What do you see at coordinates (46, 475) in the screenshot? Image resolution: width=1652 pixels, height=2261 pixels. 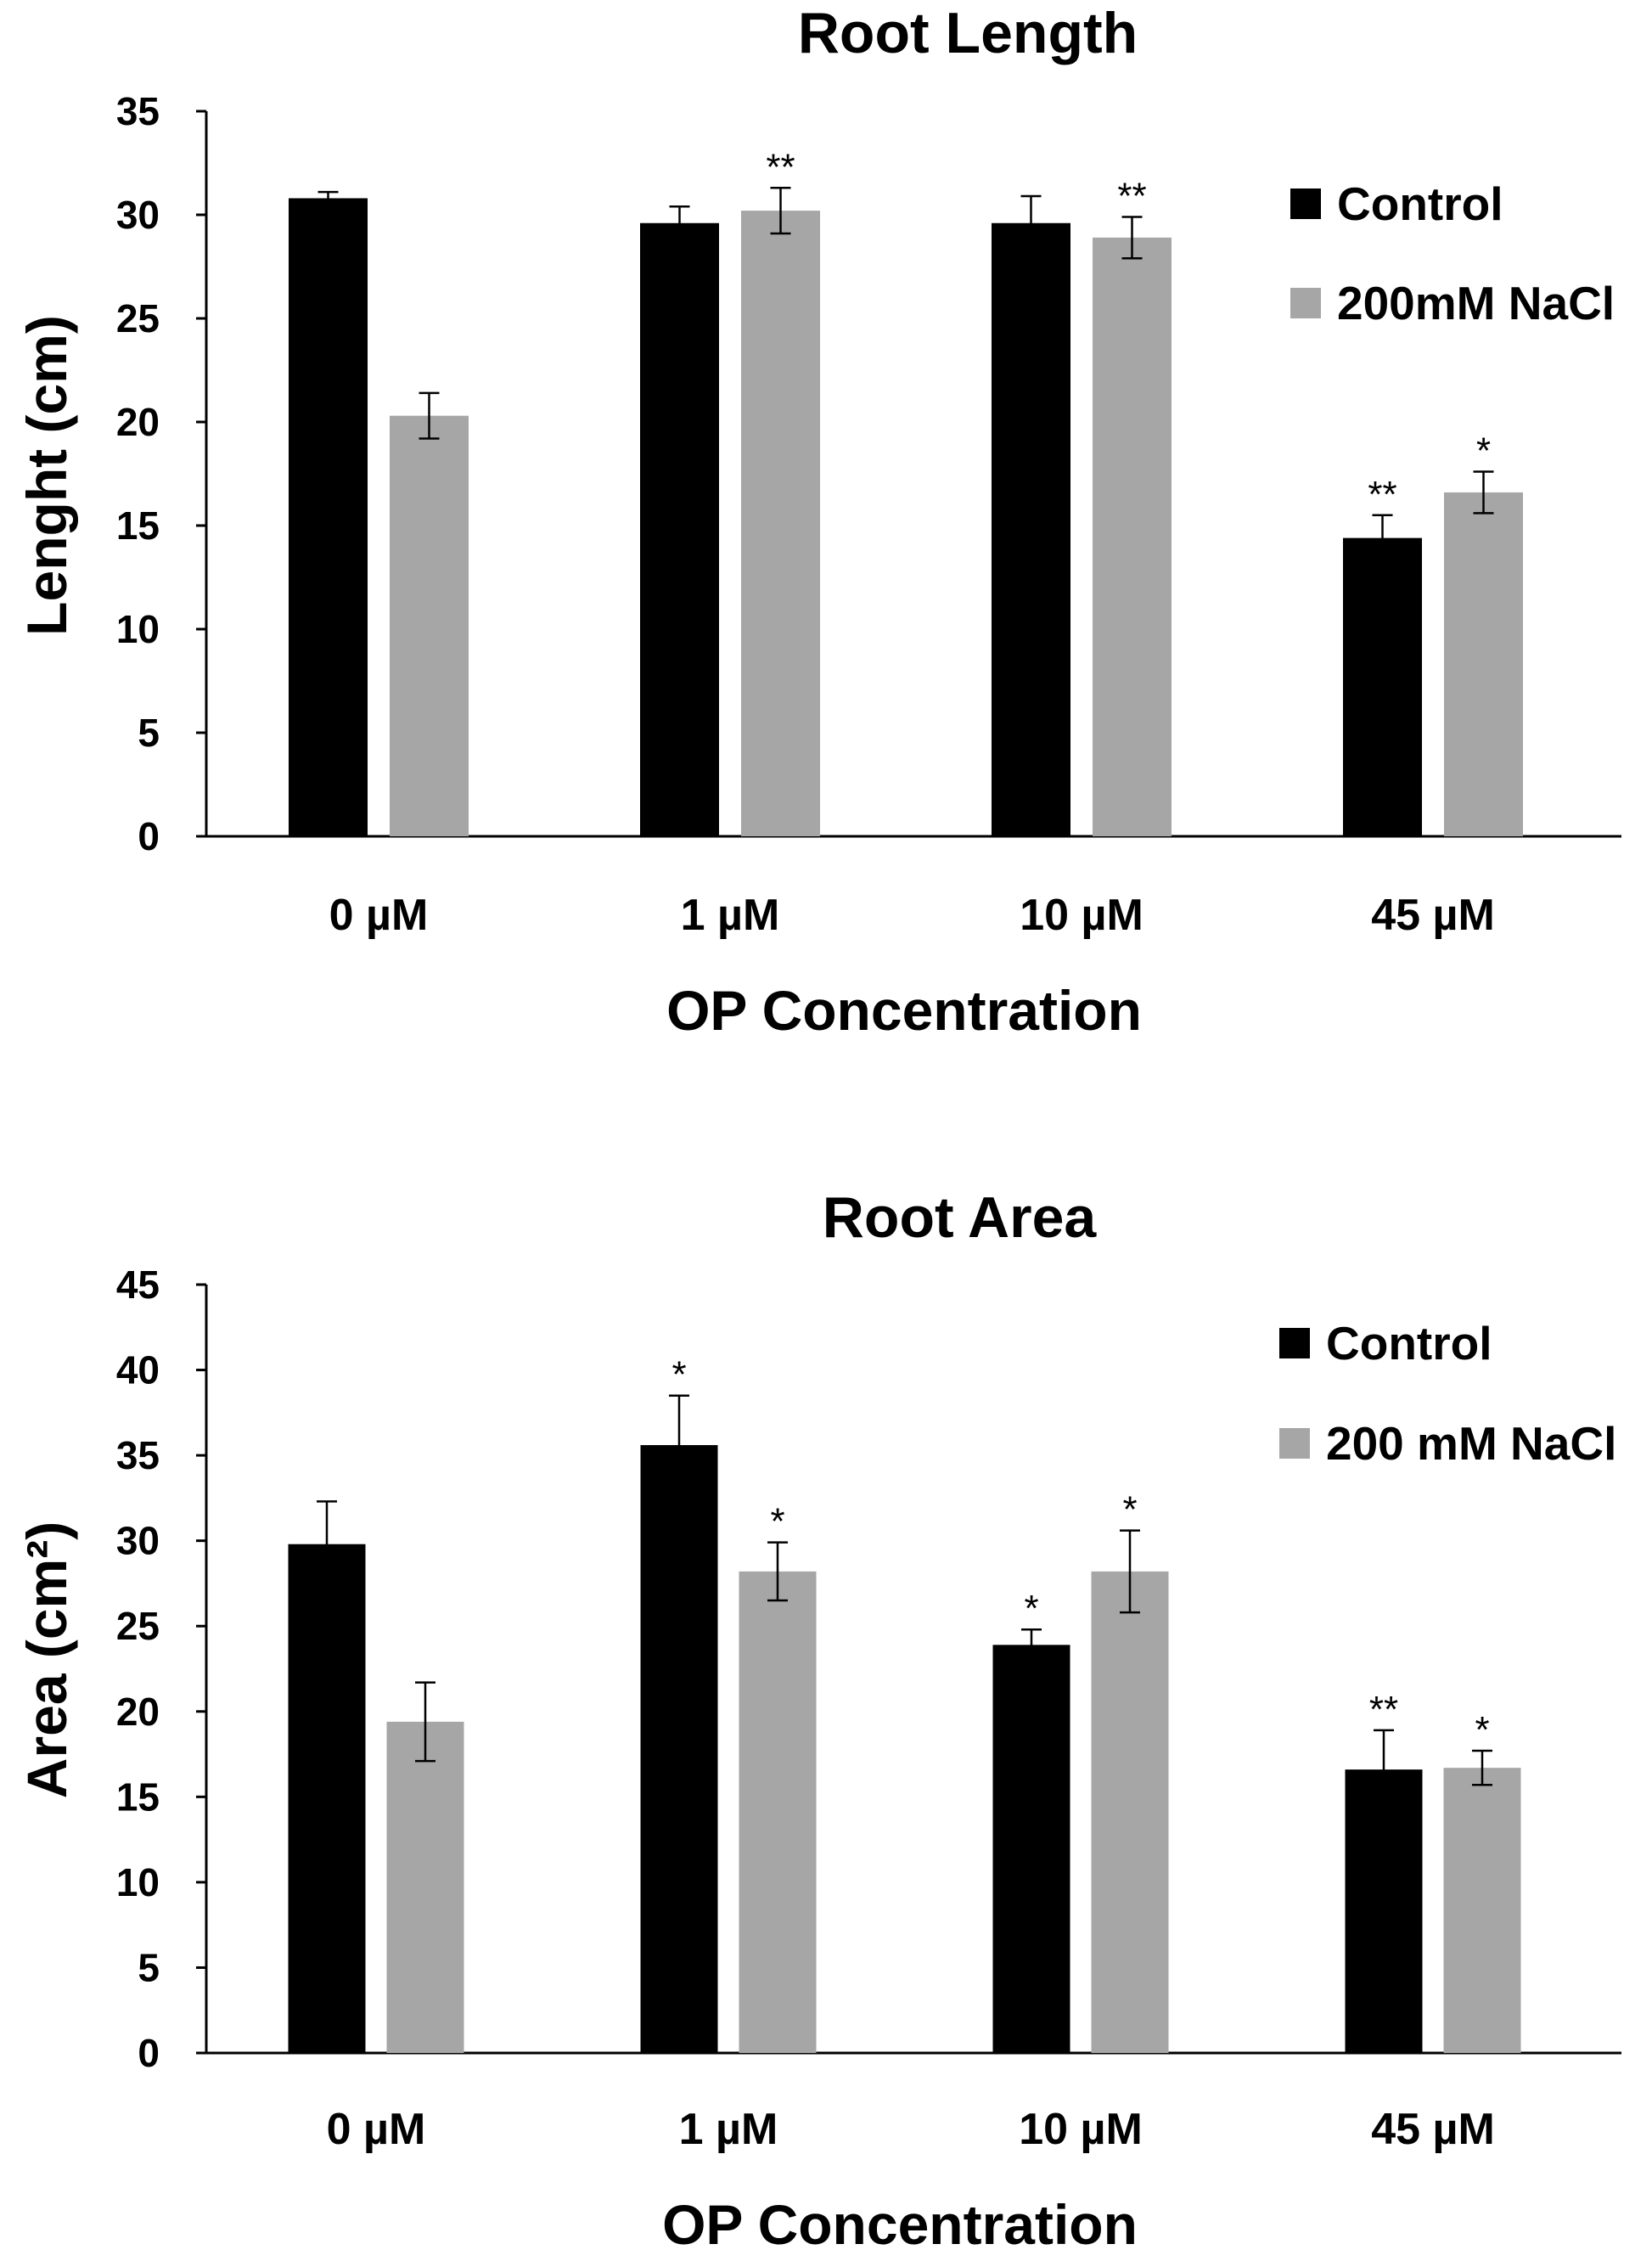 I see `y-axis-label: Lenght (cm)` at bounding box center [46, 475].